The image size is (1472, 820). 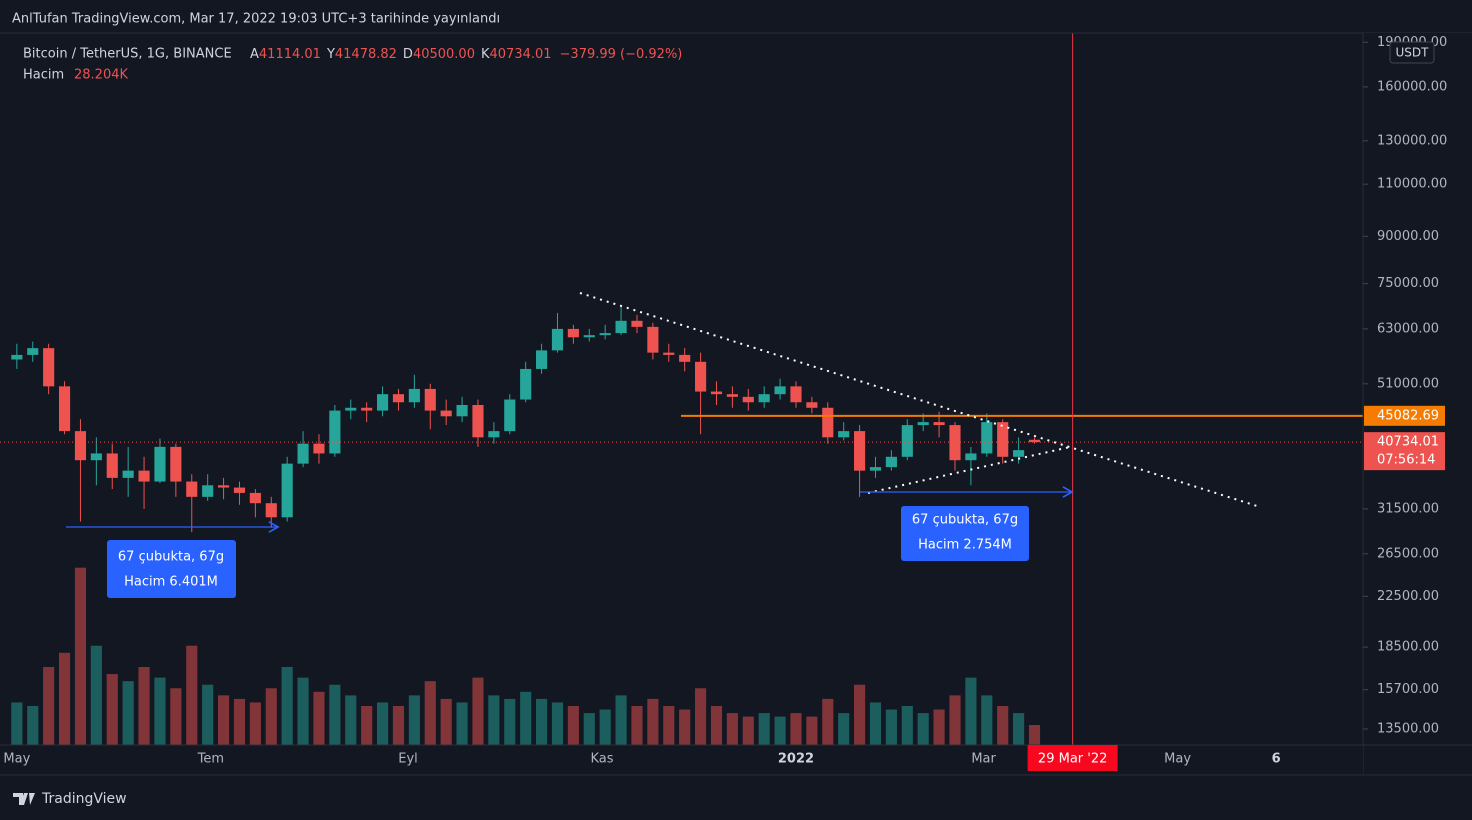 What do you see at coordinates (621, 54) in the screenshot?
I see `change: −379.99 (−0.92%)` at bounding box center [621, 54].